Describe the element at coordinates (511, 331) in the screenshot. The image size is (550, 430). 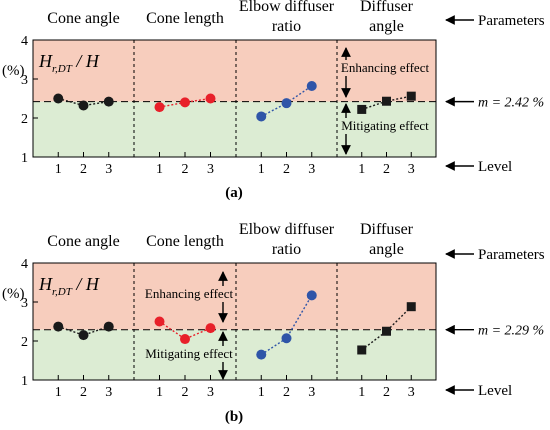
I see `mean-label: m = 2.29 %` at that location.